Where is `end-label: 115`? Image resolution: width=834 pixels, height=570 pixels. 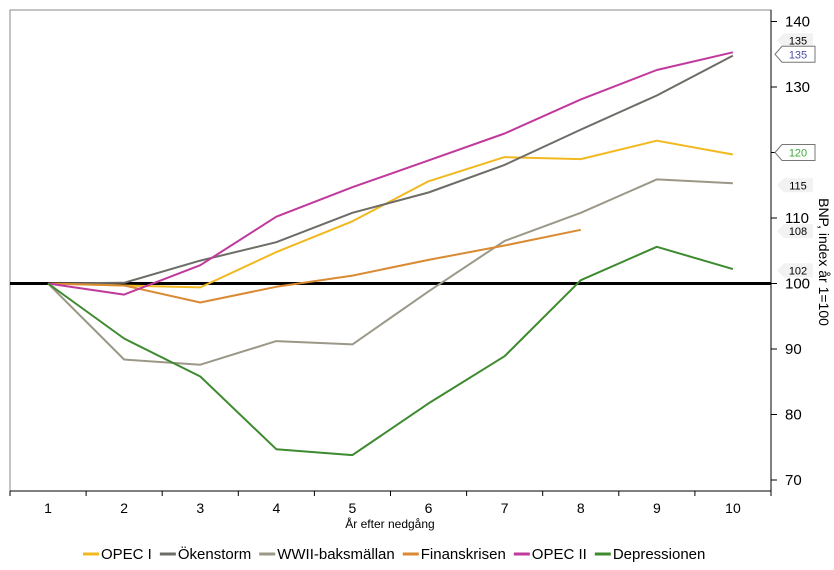 end-label: 115 is located at coordinates (798, 186).